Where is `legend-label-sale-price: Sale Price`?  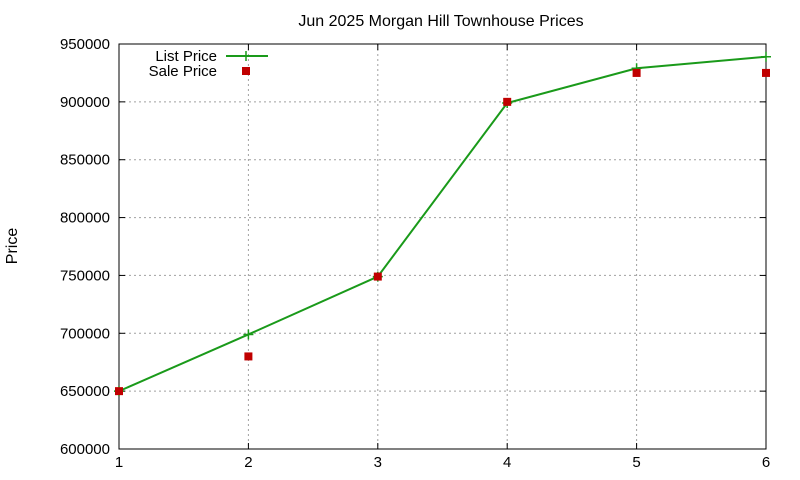 legend-label-sale-price: Sale Price is located at coordinates (183, 71).